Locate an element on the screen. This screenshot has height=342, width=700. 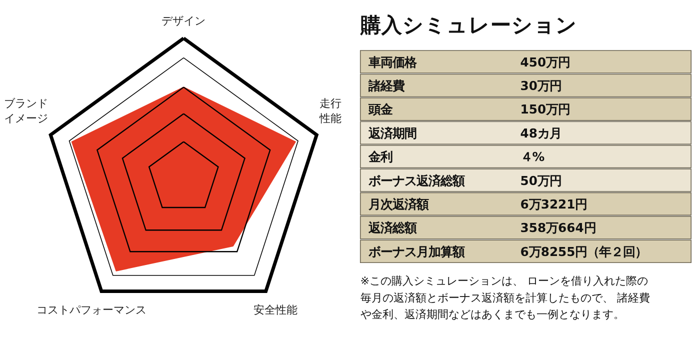
spoke-label: デザイン is located at coordinates (184, 21).